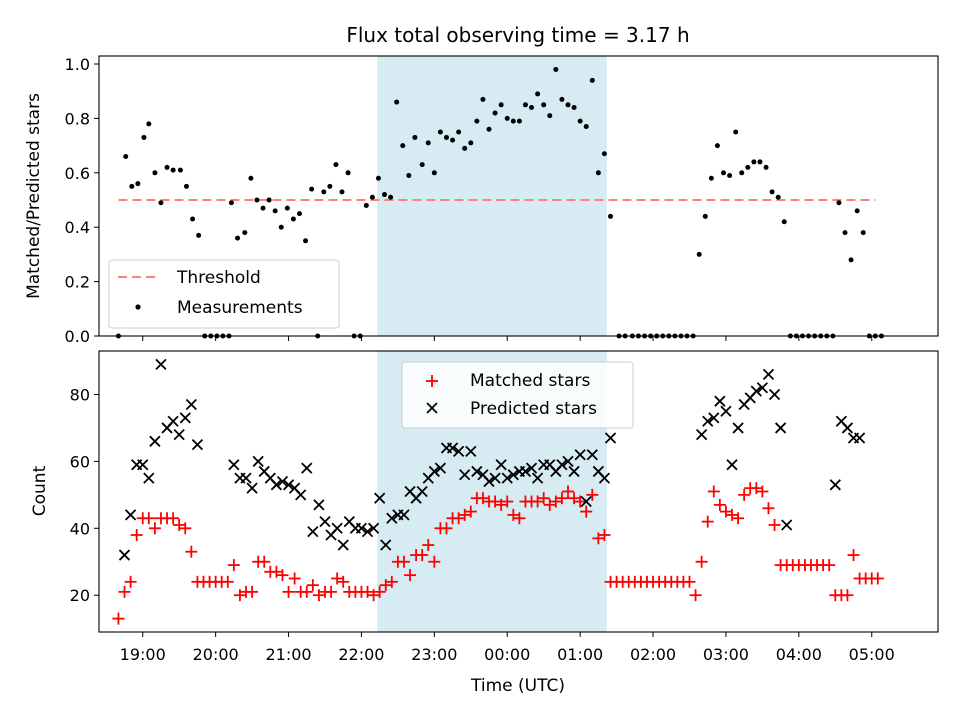 The image size is (960, 720). I want to click on top-y-tick-label: 0.6, so click(77, 173).